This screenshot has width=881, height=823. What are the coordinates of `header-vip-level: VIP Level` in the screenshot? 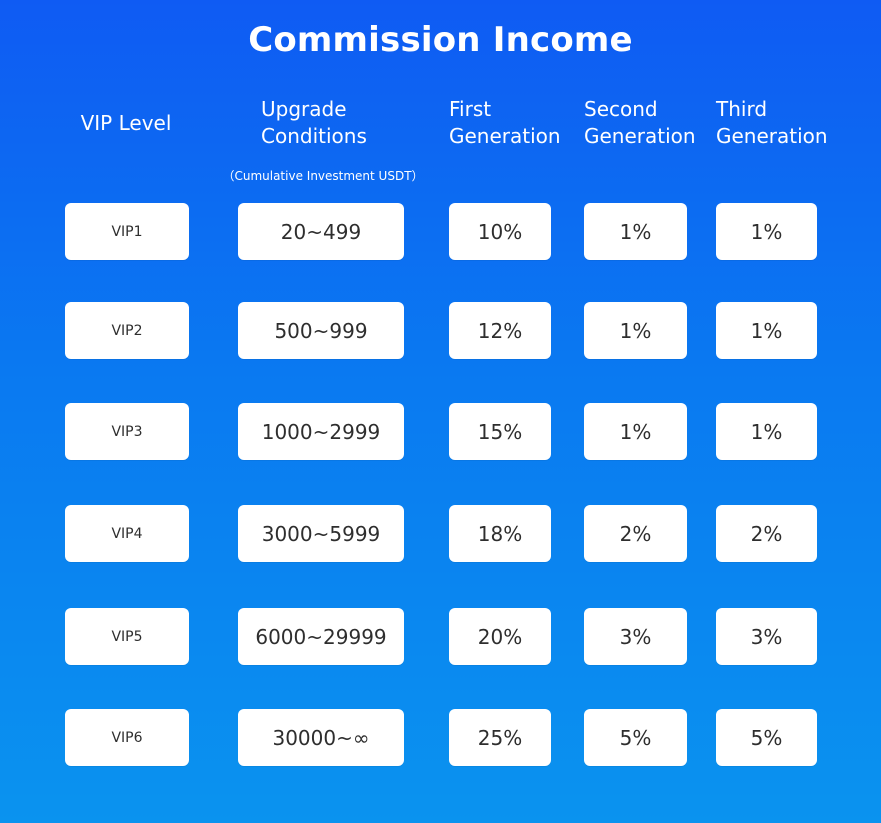 It's located at (126, 123).